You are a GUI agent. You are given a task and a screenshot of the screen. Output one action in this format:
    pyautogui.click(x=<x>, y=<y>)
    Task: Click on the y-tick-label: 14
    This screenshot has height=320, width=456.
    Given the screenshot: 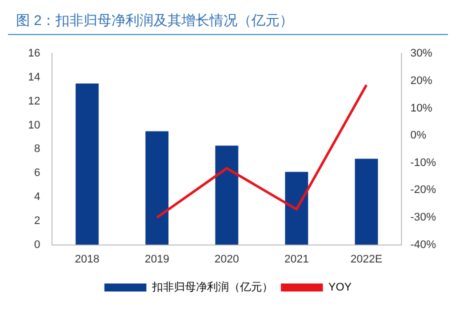 What is the action you would take?
    pyautogui.click(x=34, y=78)
    